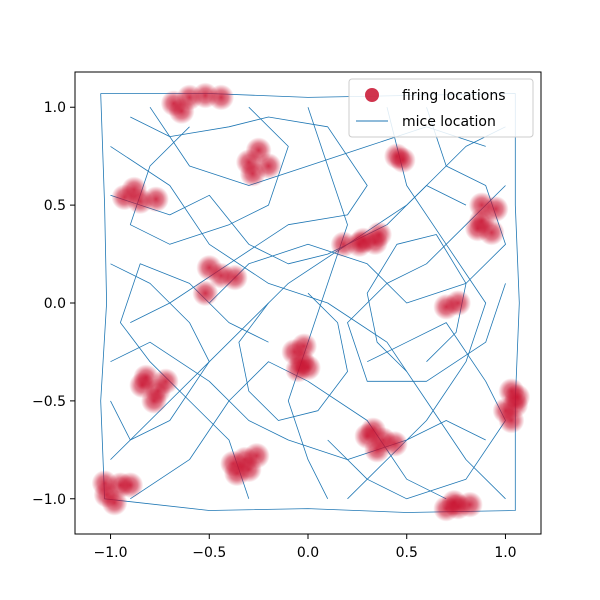 The image size is (600, 600). I want to click on x-tick-label: −0.5, so click(209, 553).